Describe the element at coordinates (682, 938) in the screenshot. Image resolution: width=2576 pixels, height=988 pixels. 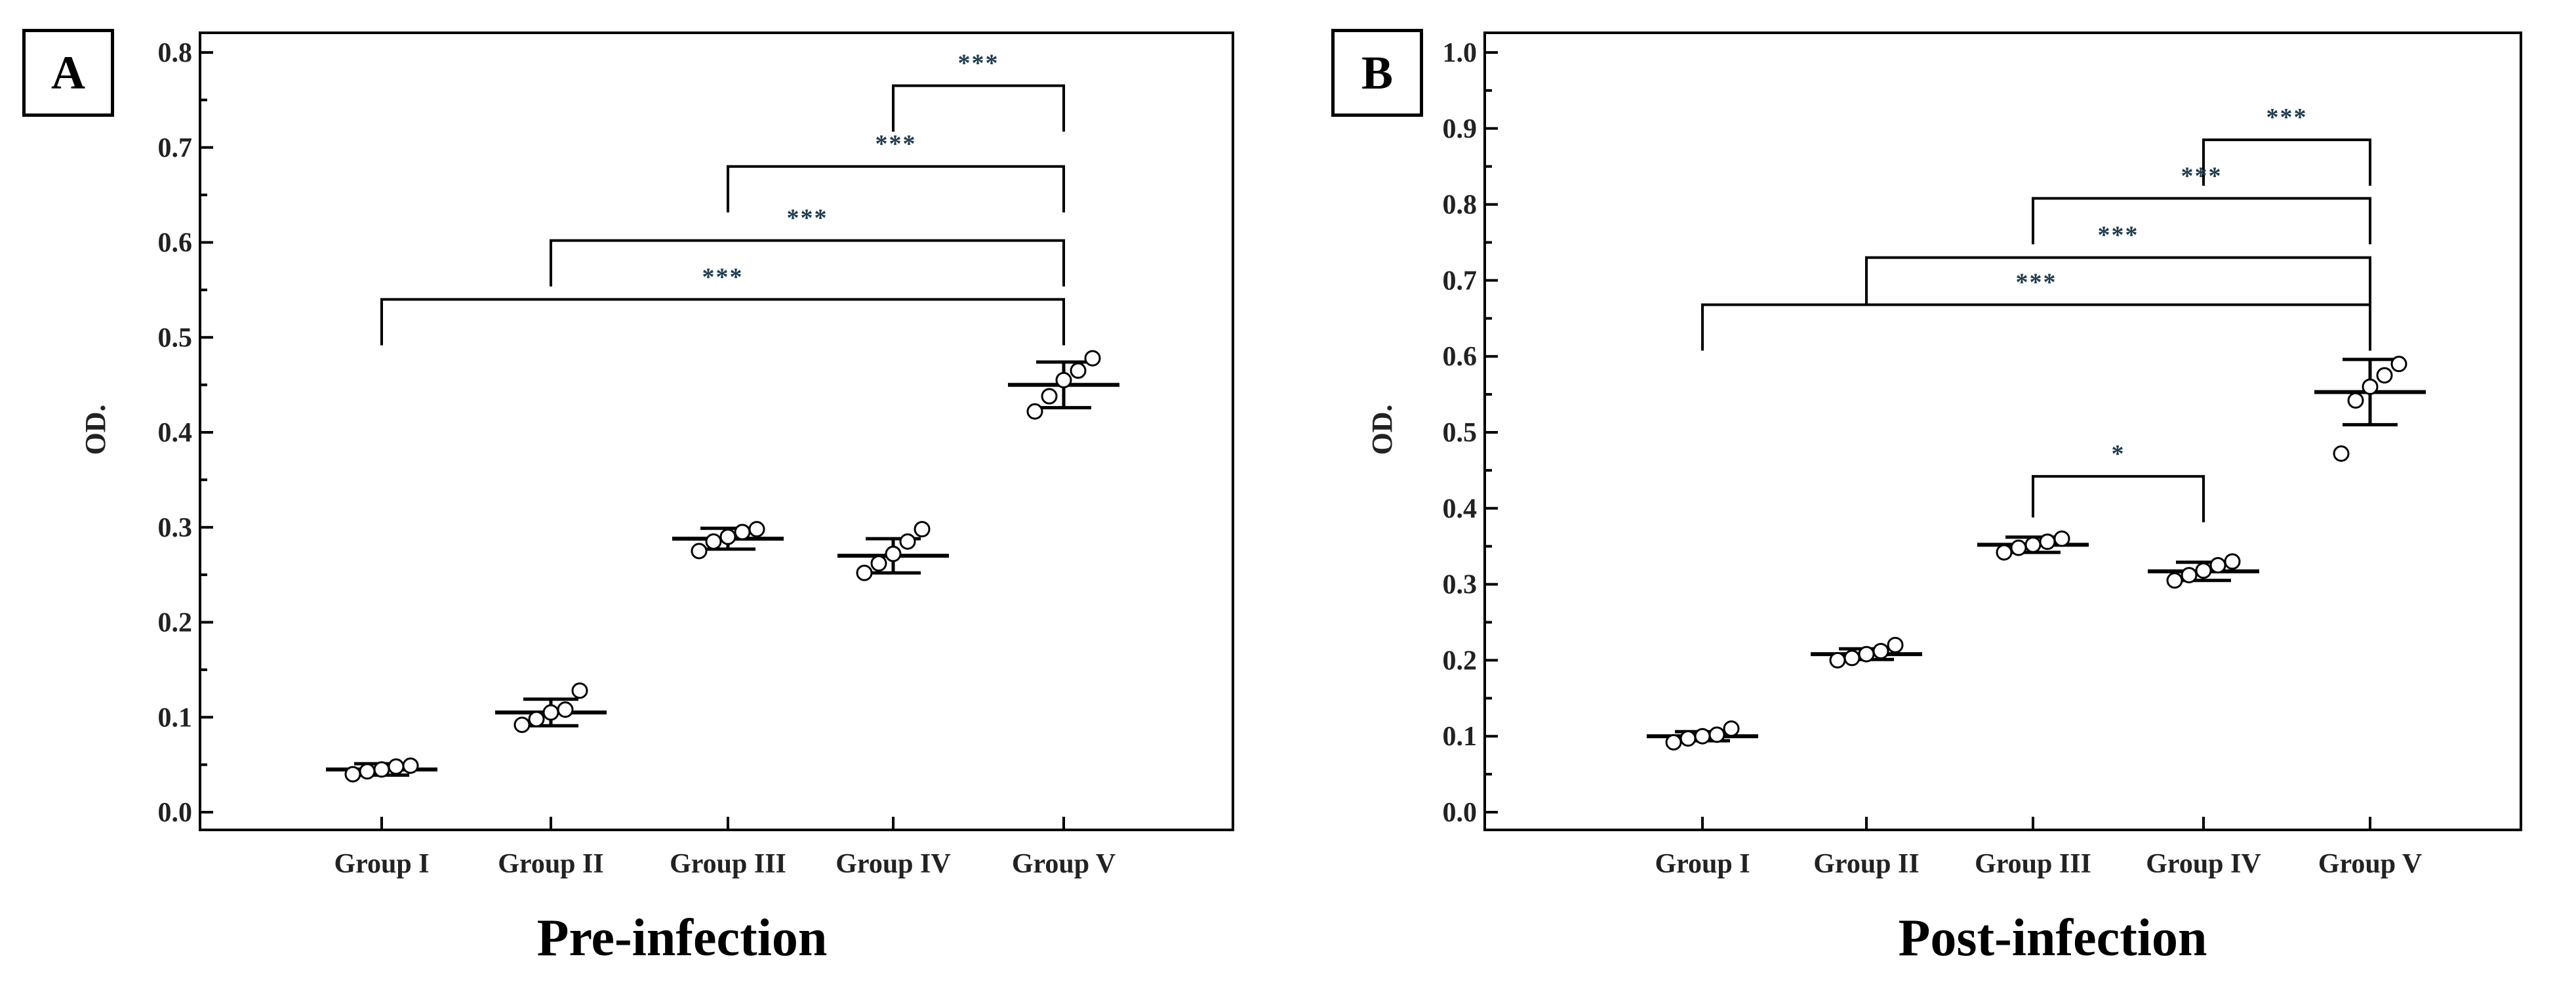
I see `chart-title-a: Pre-infection` at that location.